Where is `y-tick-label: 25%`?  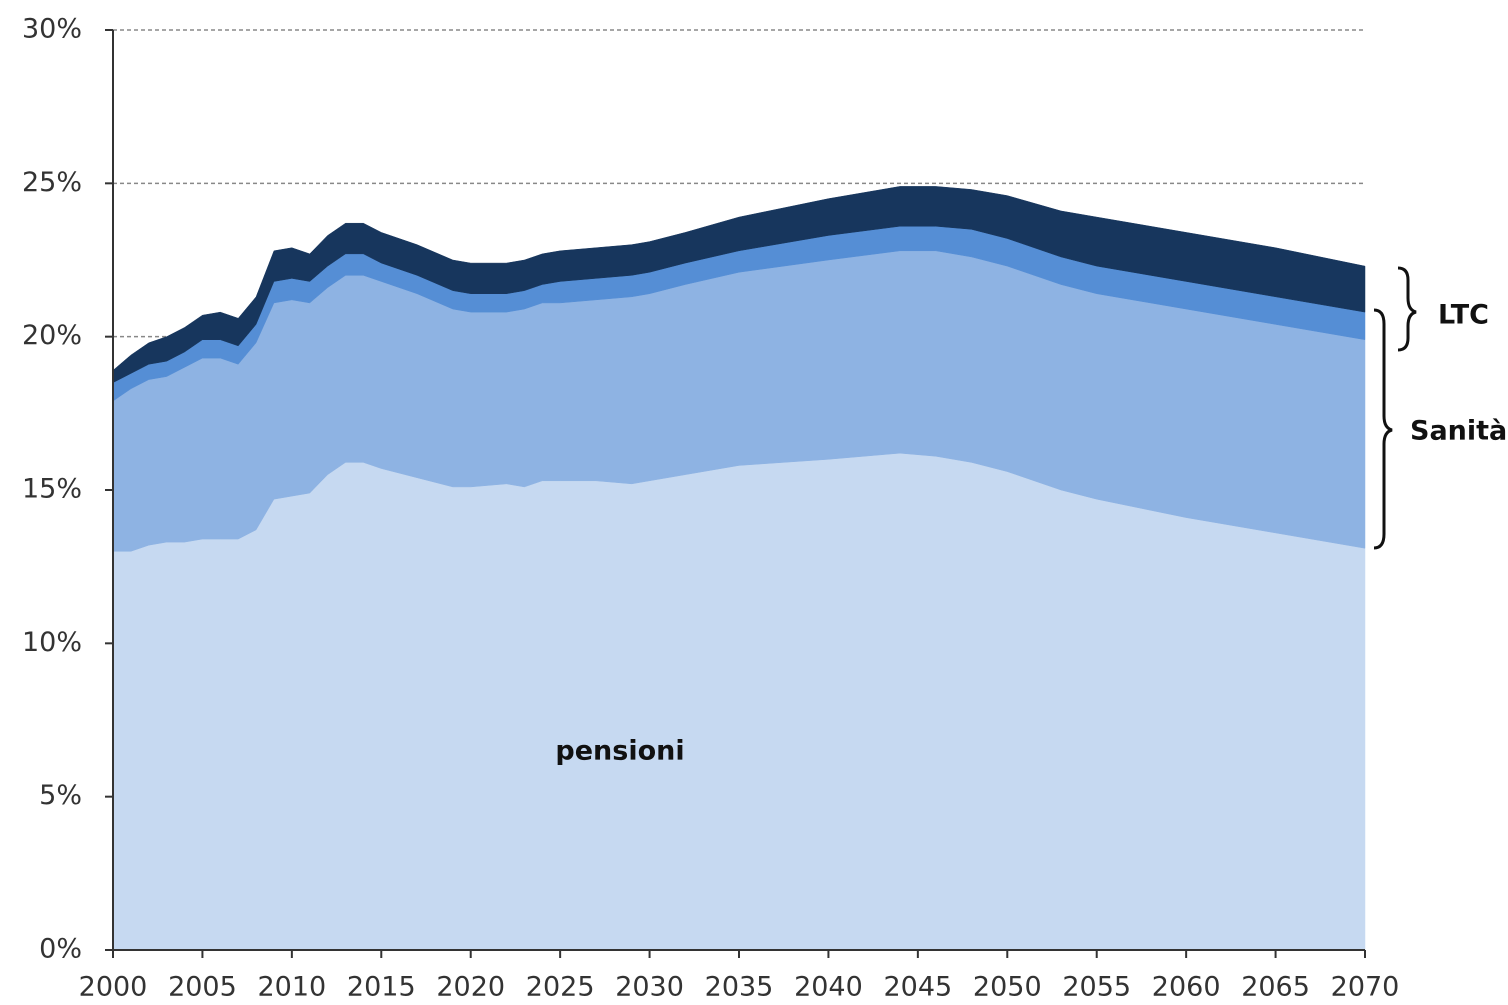
y-tick-label: 25% is located at coordinates (52, 182).